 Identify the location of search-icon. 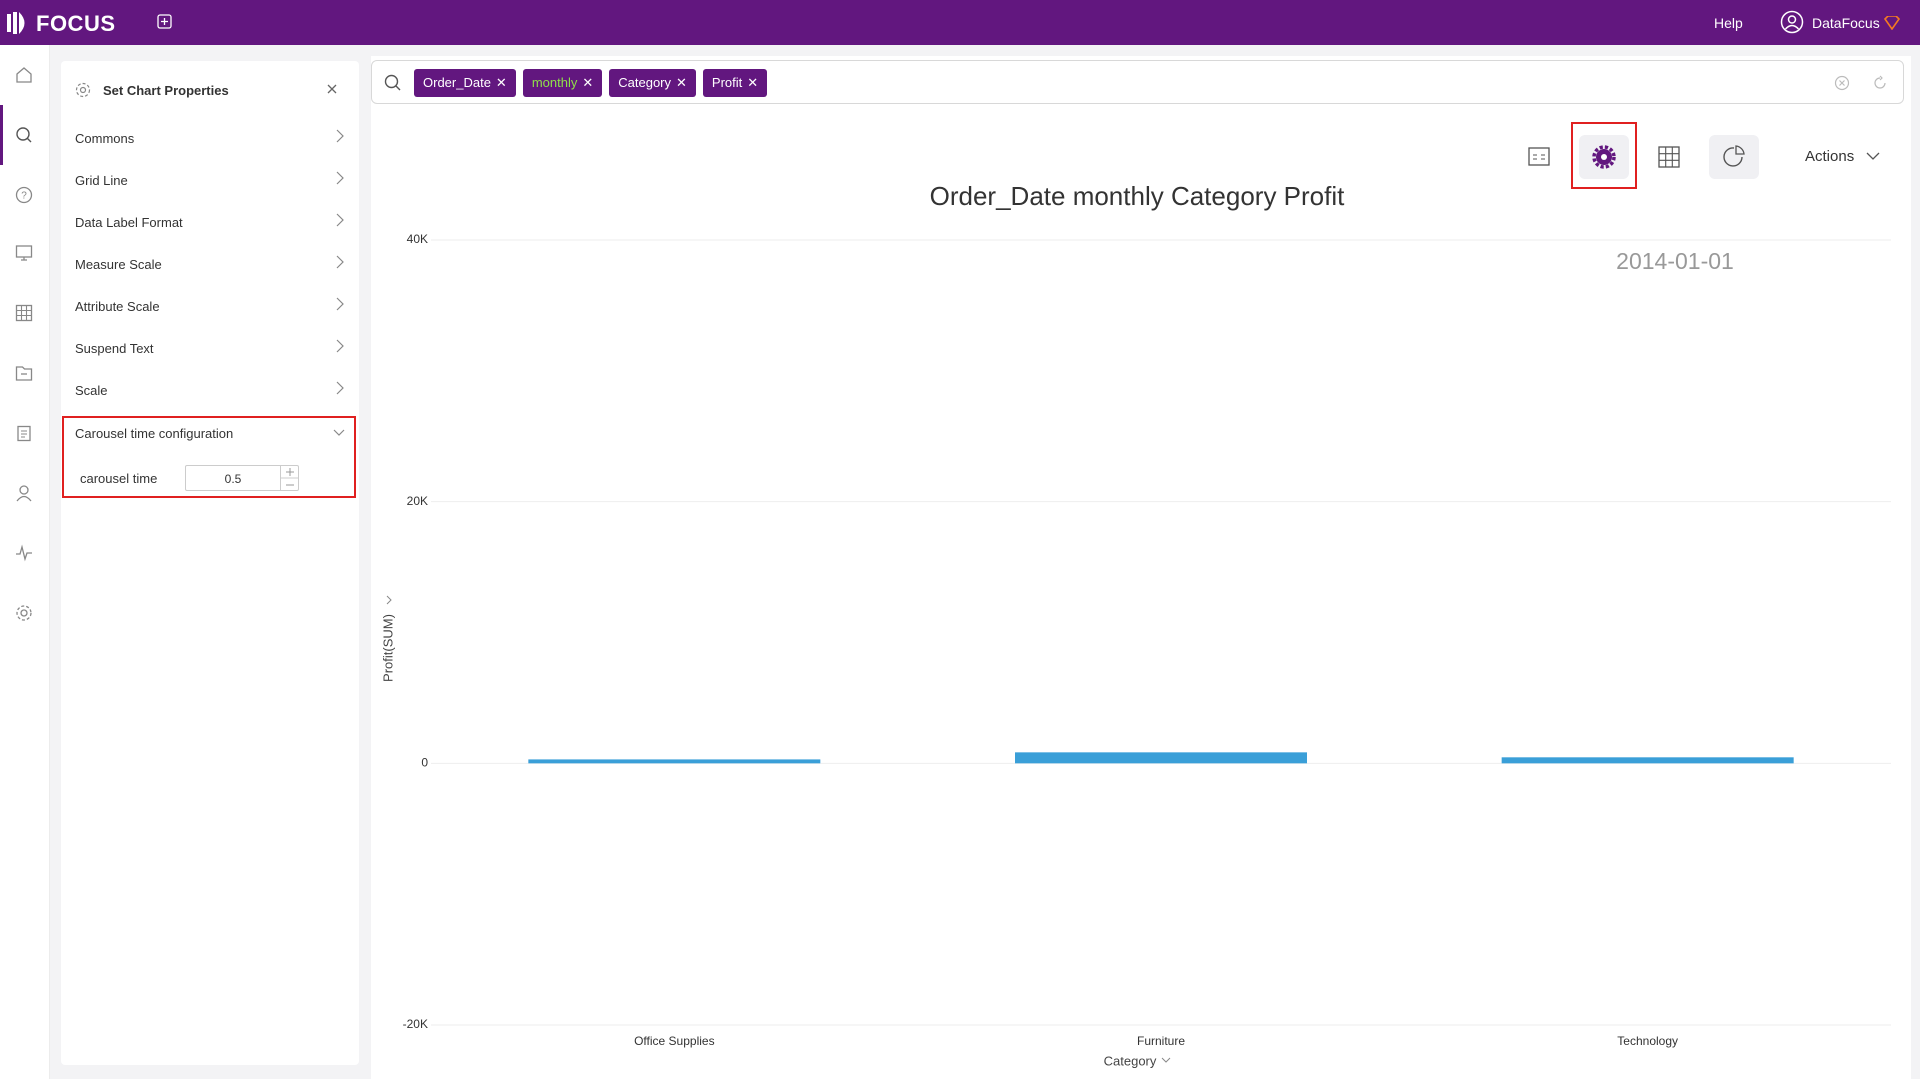
(392, 82).